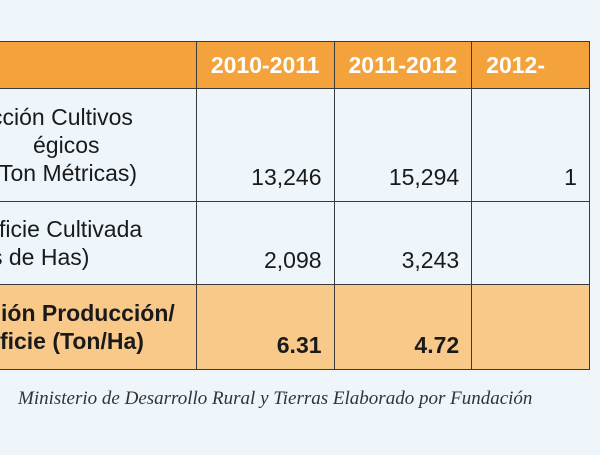 The image size is (600, 455). What do you see at coordinates (98, 65) in the screenshot?
I see `header-label-cell` at bounding box center [98, 65].